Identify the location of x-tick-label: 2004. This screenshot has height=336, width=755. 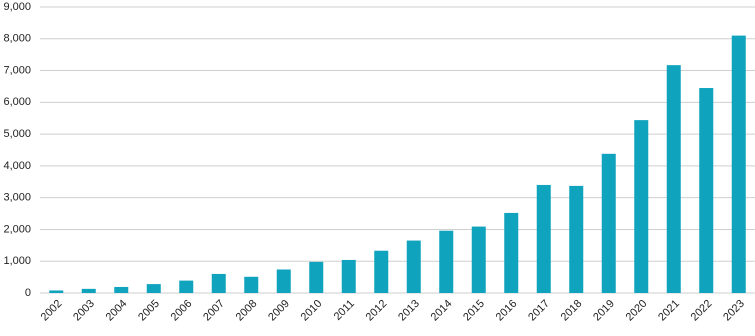
(117, 311).